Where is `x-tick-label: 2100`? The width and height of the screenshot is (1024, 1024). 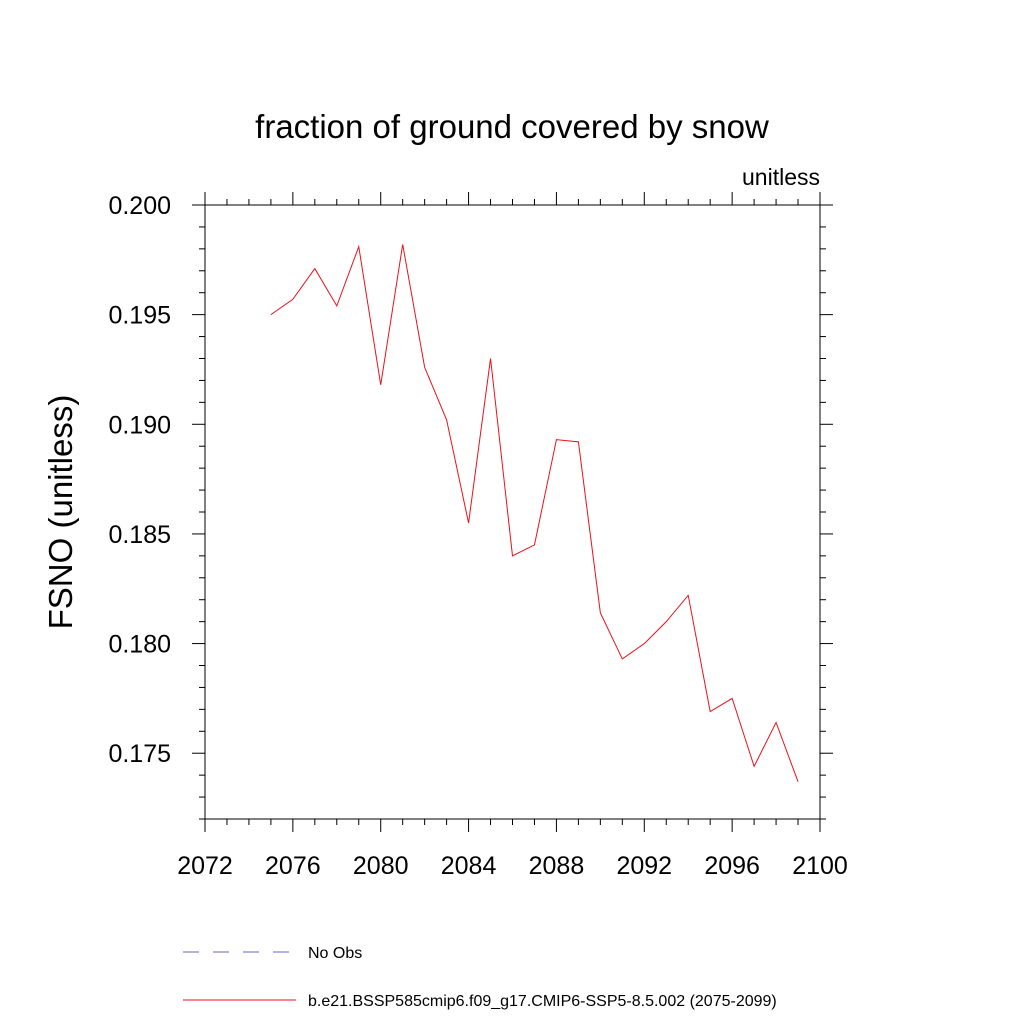 x-tick-label: 2100 is located at coordinates (820, 866).